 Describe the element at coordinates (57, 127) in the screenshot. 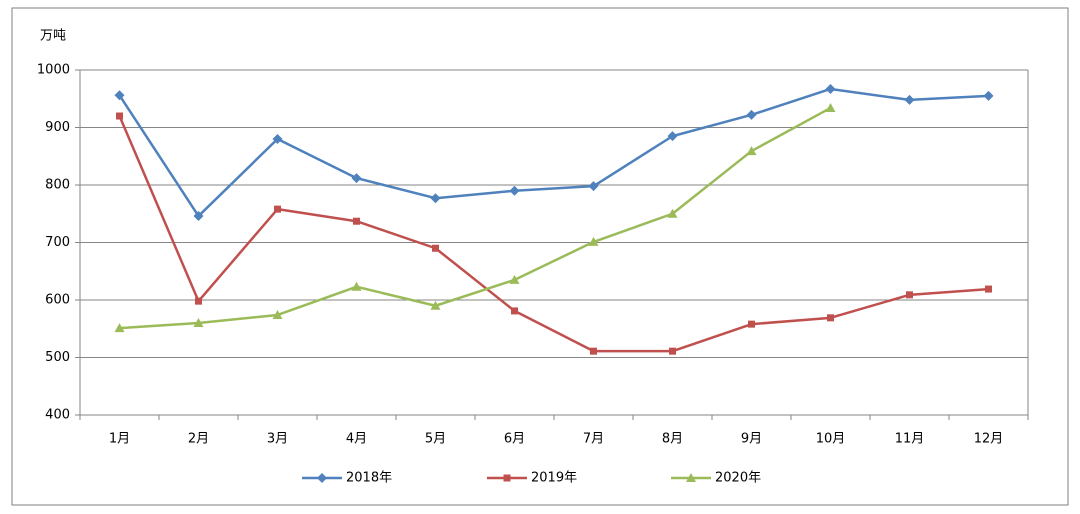

I see `y-tick-label: 900` at that location.